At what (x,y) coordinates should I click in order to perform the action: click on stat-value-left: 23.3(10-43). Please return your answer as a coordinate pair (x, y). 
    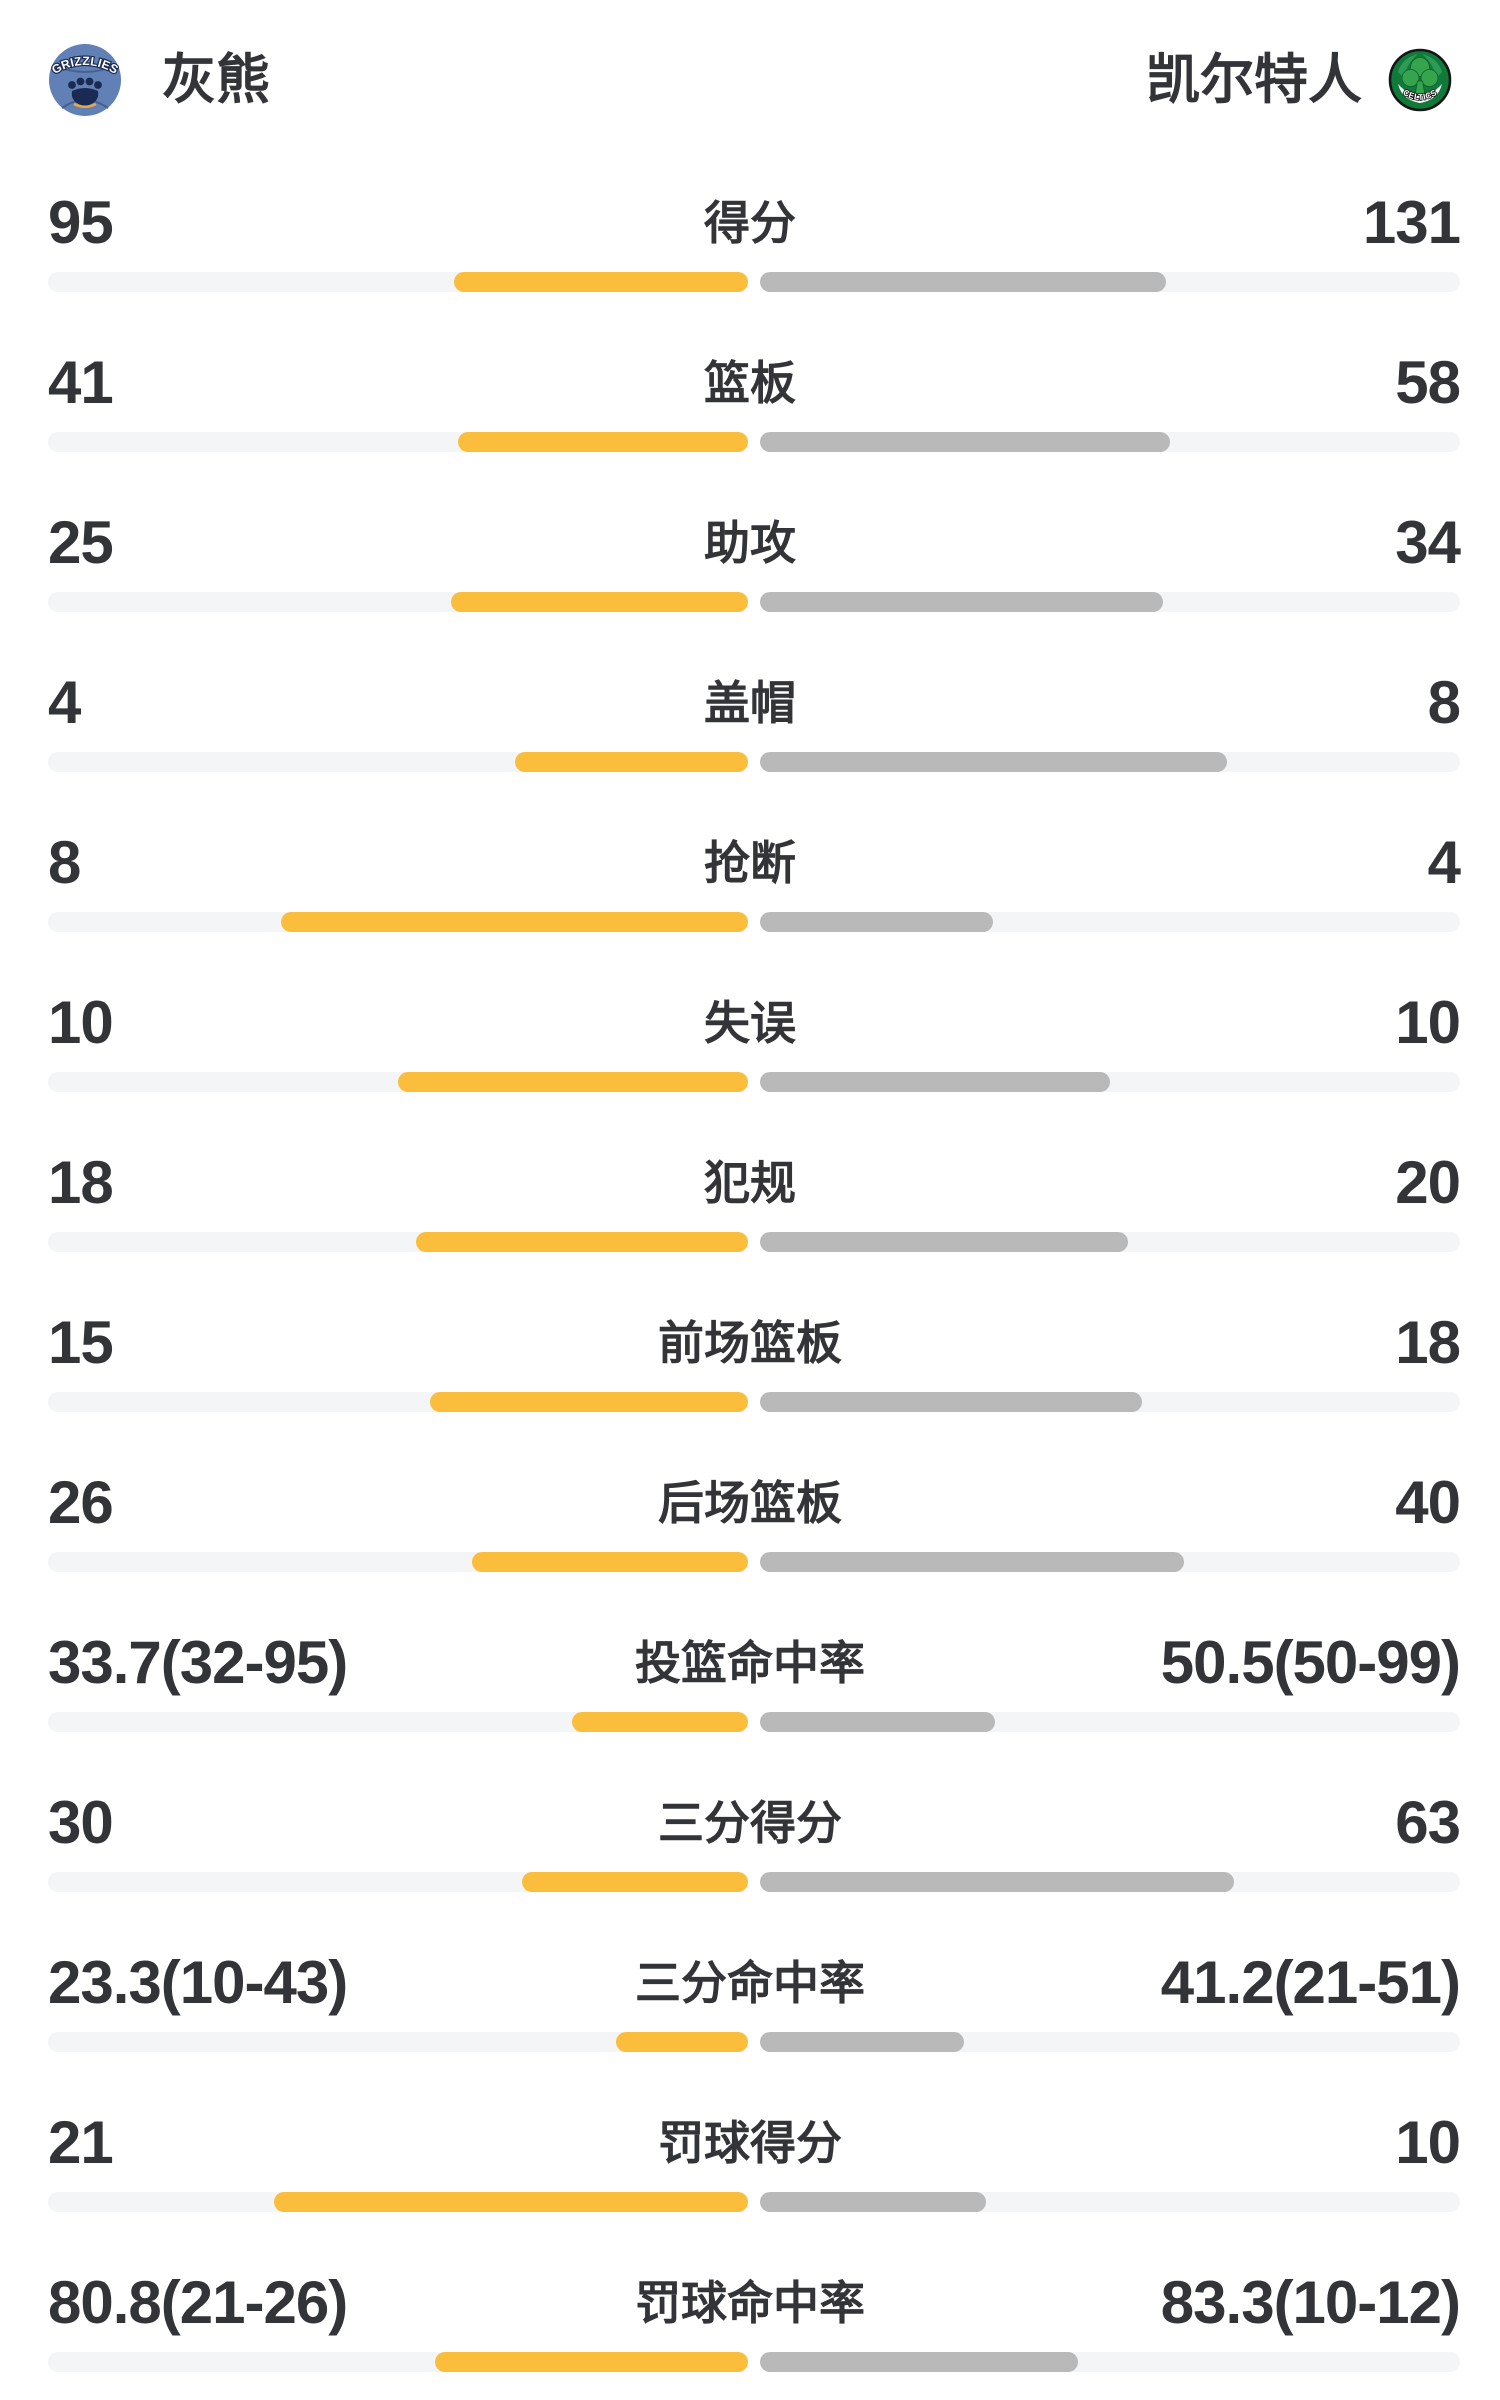
    Looking at the image, I should click on (198, 1982).